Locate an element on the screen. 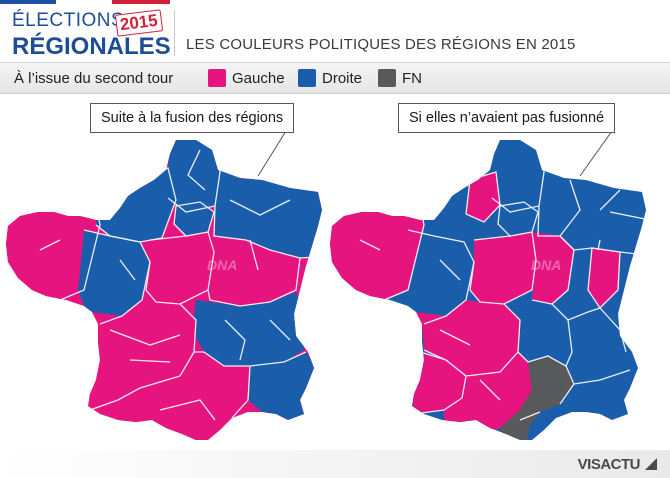 This screenshot has height=478, width=670. legend-caption: À l’issue du second tour is located at coordinates (94, 78).